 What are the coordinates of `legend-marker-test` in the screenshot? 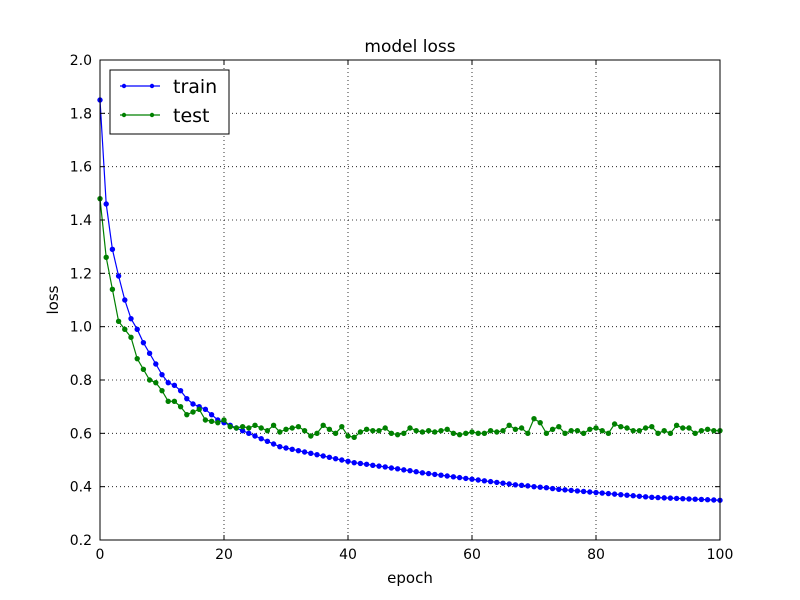 It's located at (124, 115).